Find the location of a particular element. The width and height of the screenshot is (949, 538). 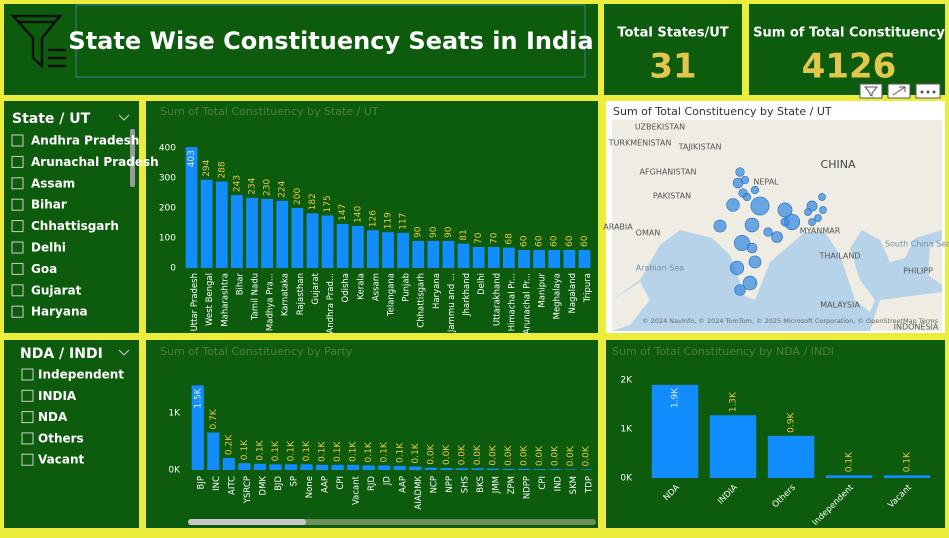

visual-header-icons is located at coordinates (900, 91).